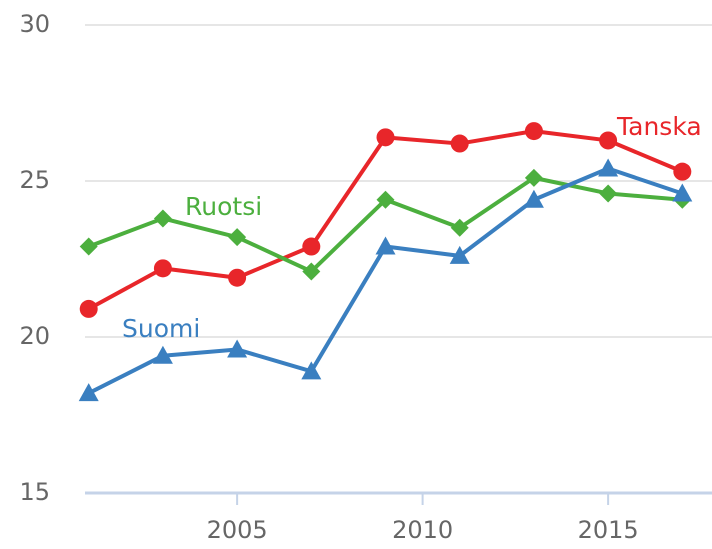  I want to click on y-tick-label: 20, so click(34, 336).